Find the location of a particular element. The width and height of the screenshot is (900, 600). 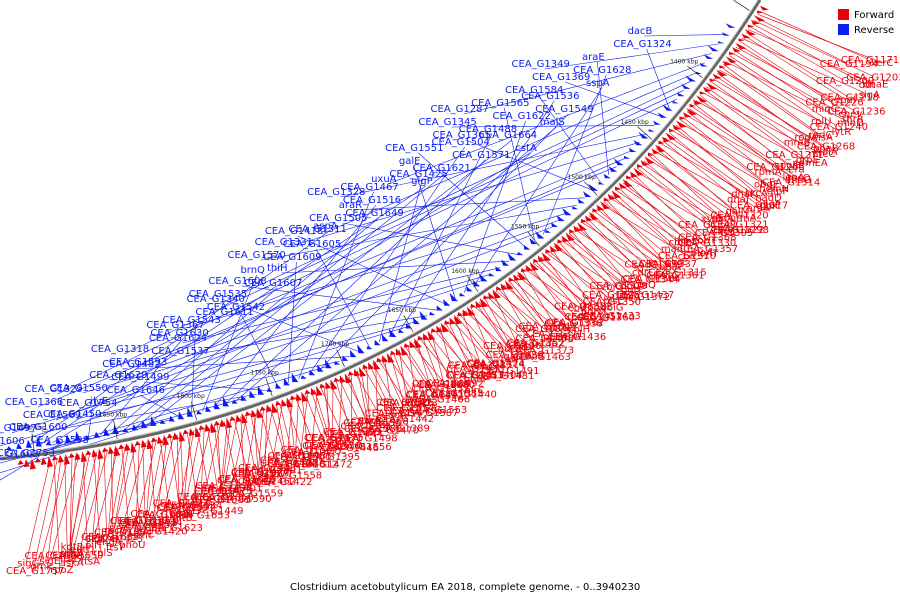

forward-gene-label: sodC is located at coordinates (645, 265).